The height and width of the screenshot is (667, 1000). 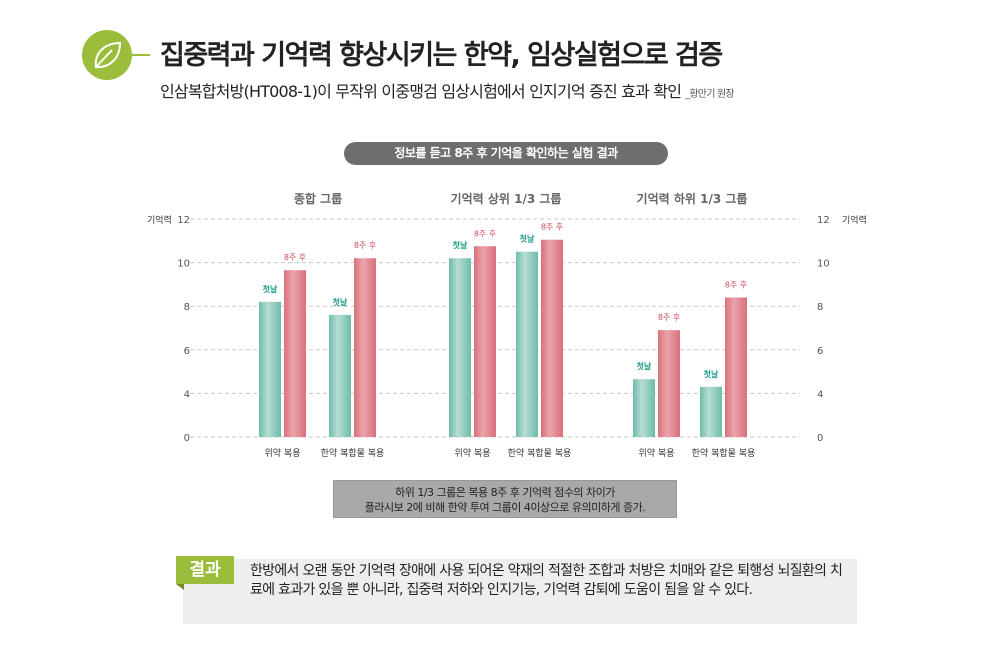 What do you see at coordinates (187, 394) in the screenshot?
I see `y-tick-label-left: 4` at bounding box center [187, 394].